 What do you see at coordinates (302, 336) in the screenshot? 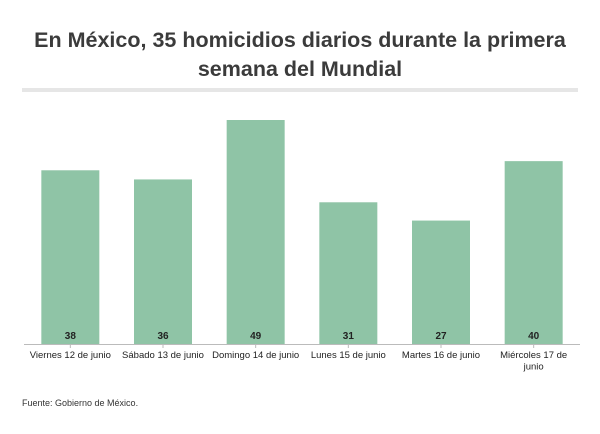
I see `value-labels: 38 36 49 31 27 40` at bounding box center [302, 336].